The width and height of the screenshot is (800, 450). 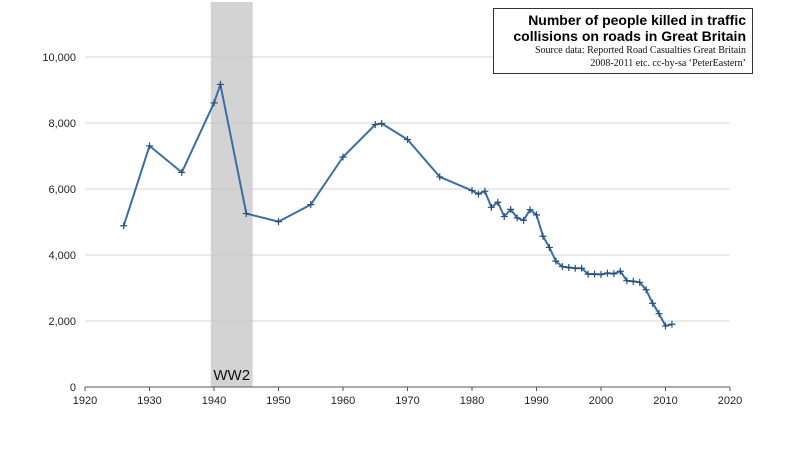 I want to click on ww2-band-layer, so click(x=231, y=194).